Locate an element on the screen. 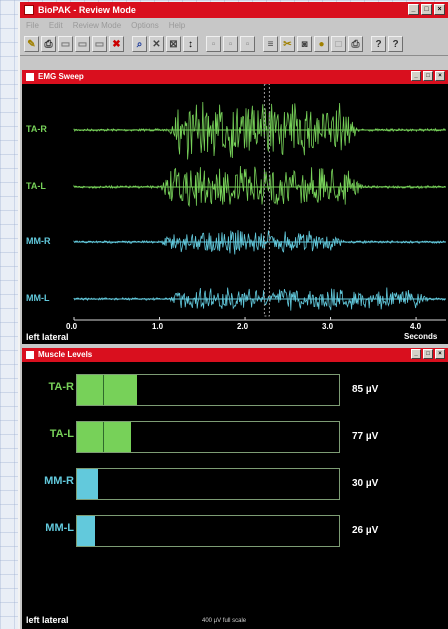  menu-review-mode: Review Mode is located at coordinates (97, 25).